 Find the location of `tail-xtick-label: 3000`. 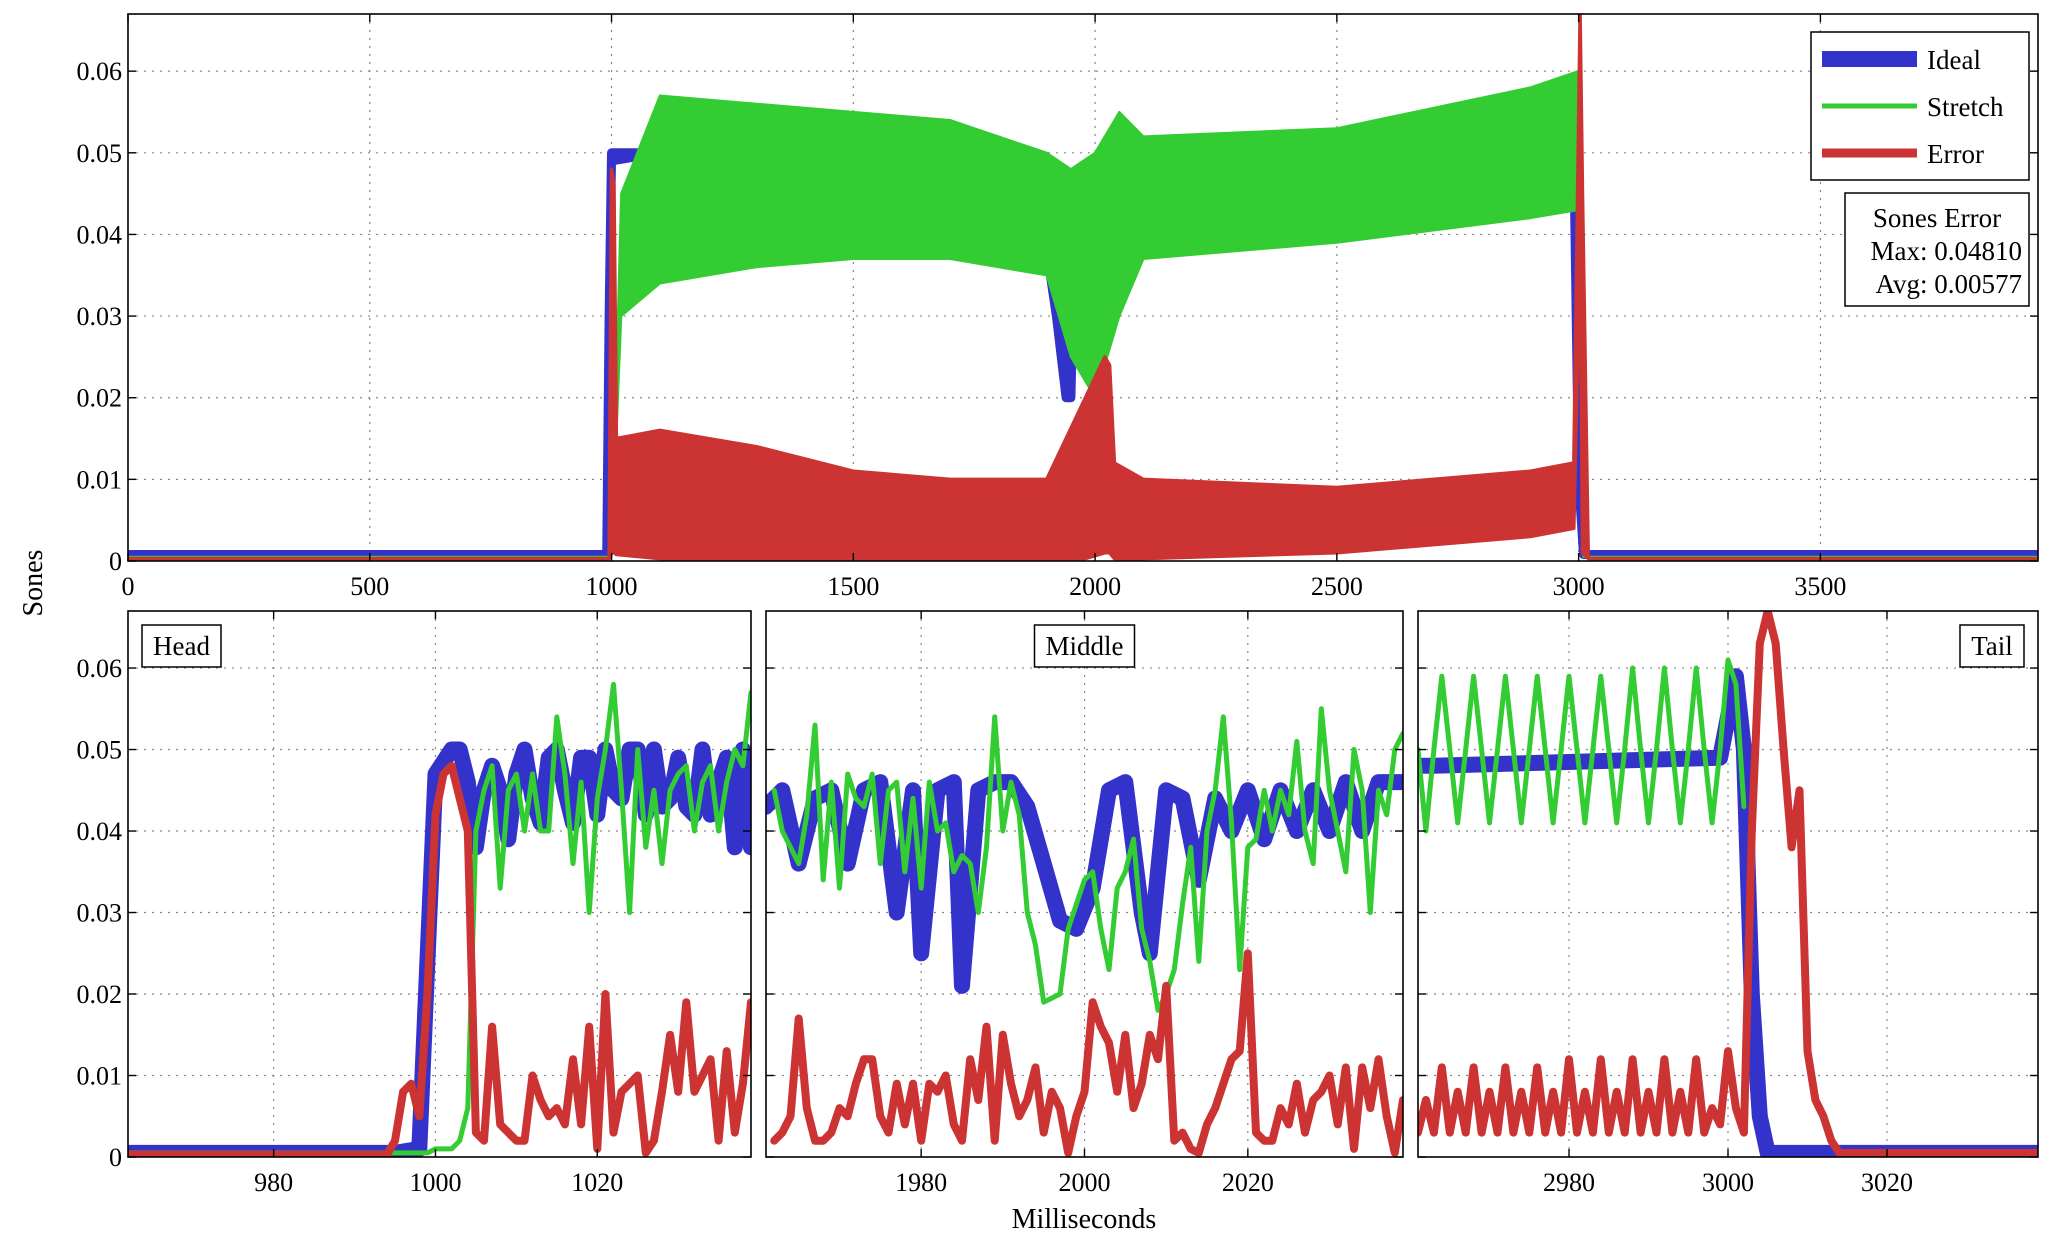

tail-xtick-label: 3000 is located at coordinates (1728, 1182).